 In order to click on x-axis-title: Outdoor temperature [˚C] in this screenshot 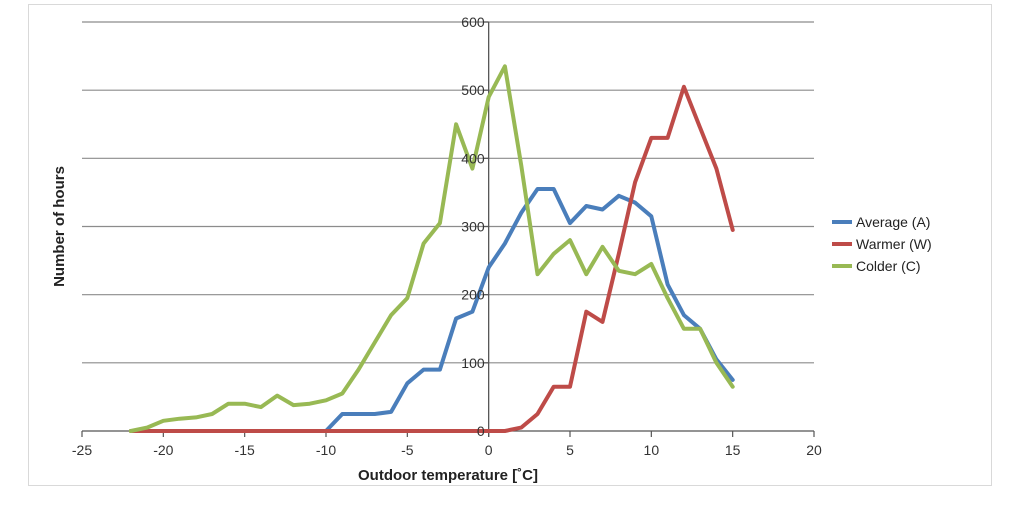, I will do `click(448, 475)`.